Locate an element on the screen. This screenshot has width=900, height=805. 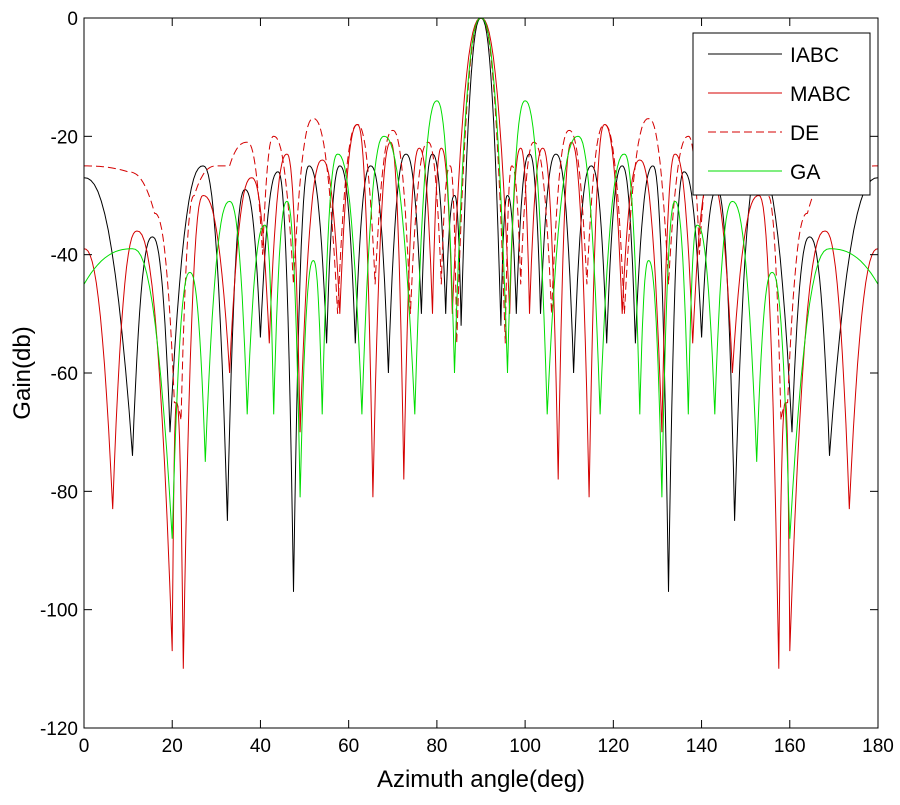
x-tick-label: 100 is located at coordinates (525, 746).